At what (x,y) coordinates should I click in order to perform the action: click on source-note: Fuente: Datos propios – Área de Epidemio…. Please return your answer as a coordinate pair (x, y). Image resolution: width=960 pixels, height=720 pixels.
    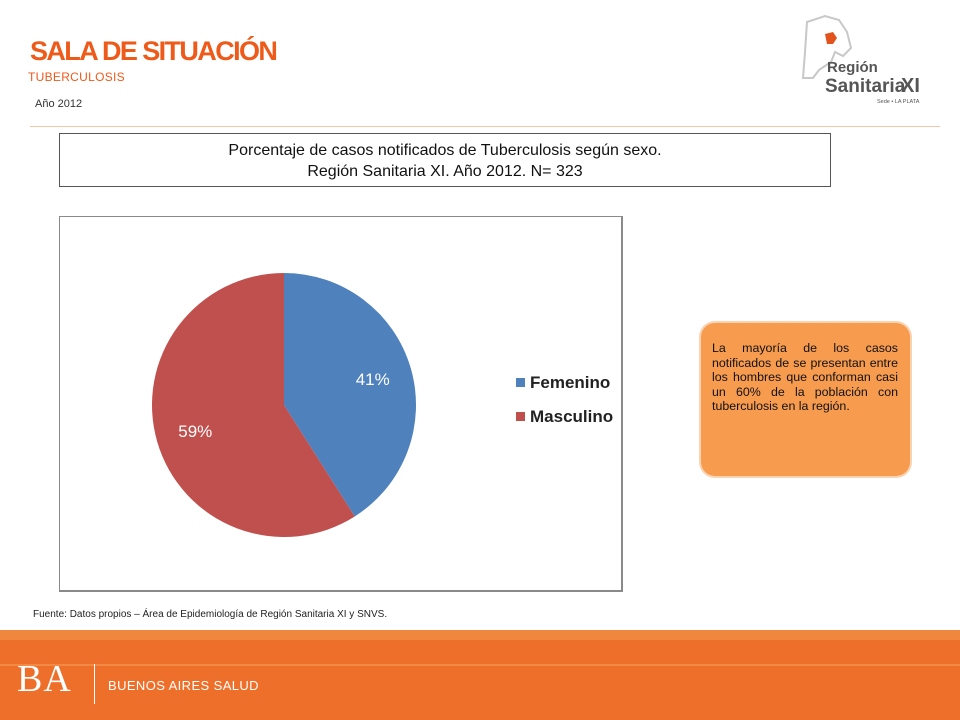
    Looking at the image, I should click on (210, 614).